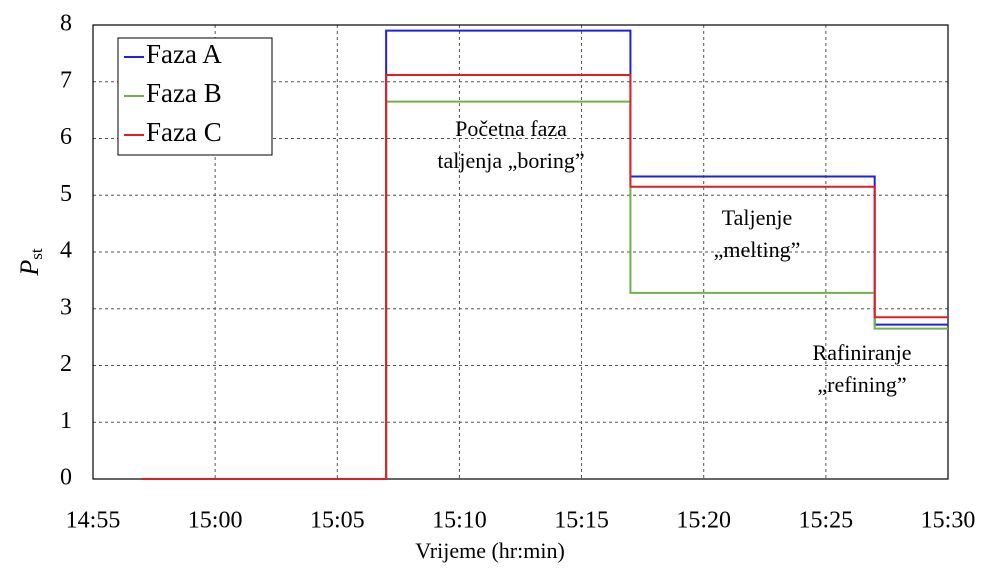 This screenshot has height=572, width=987. Describe the element at coordinates (184, 132) in the screenshot. I see `legend-label: Faza C` at that location.